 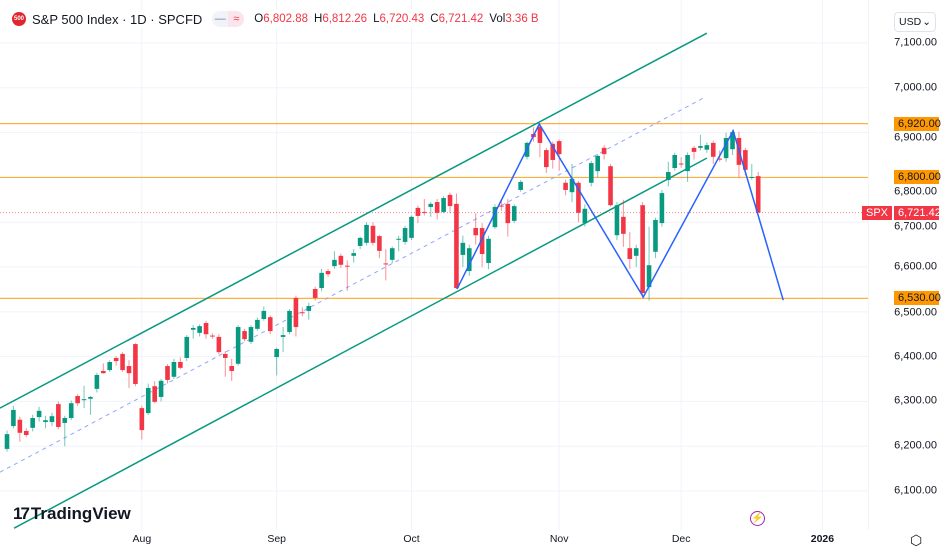 I want to click on high-value: 6,812.26, so click(x=345, y=19).